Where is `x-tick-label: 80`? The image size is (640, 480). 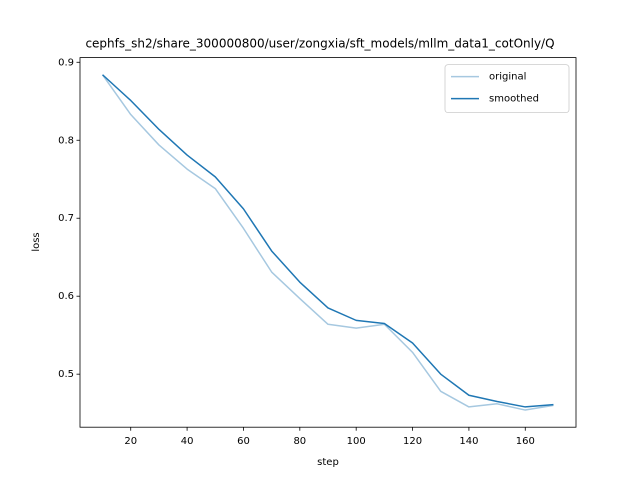
x-tick-label: 80 is located at coordinates (299, 441).